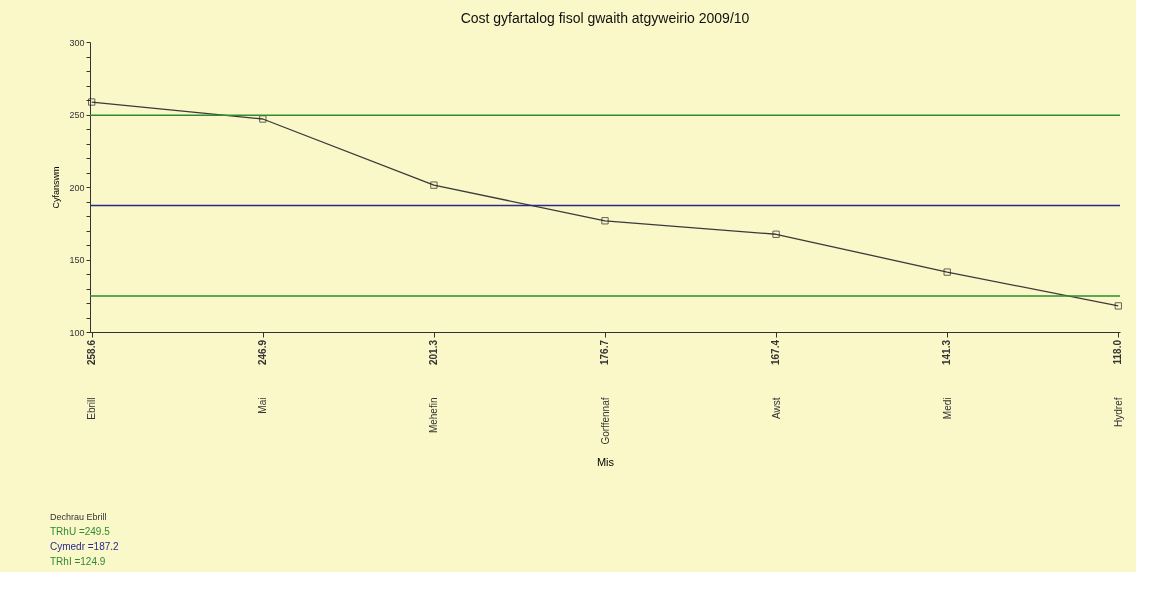 The width and height of the screenshot is (1151, 590). I want to click on y-tick-label: 200, so click(77, 187).